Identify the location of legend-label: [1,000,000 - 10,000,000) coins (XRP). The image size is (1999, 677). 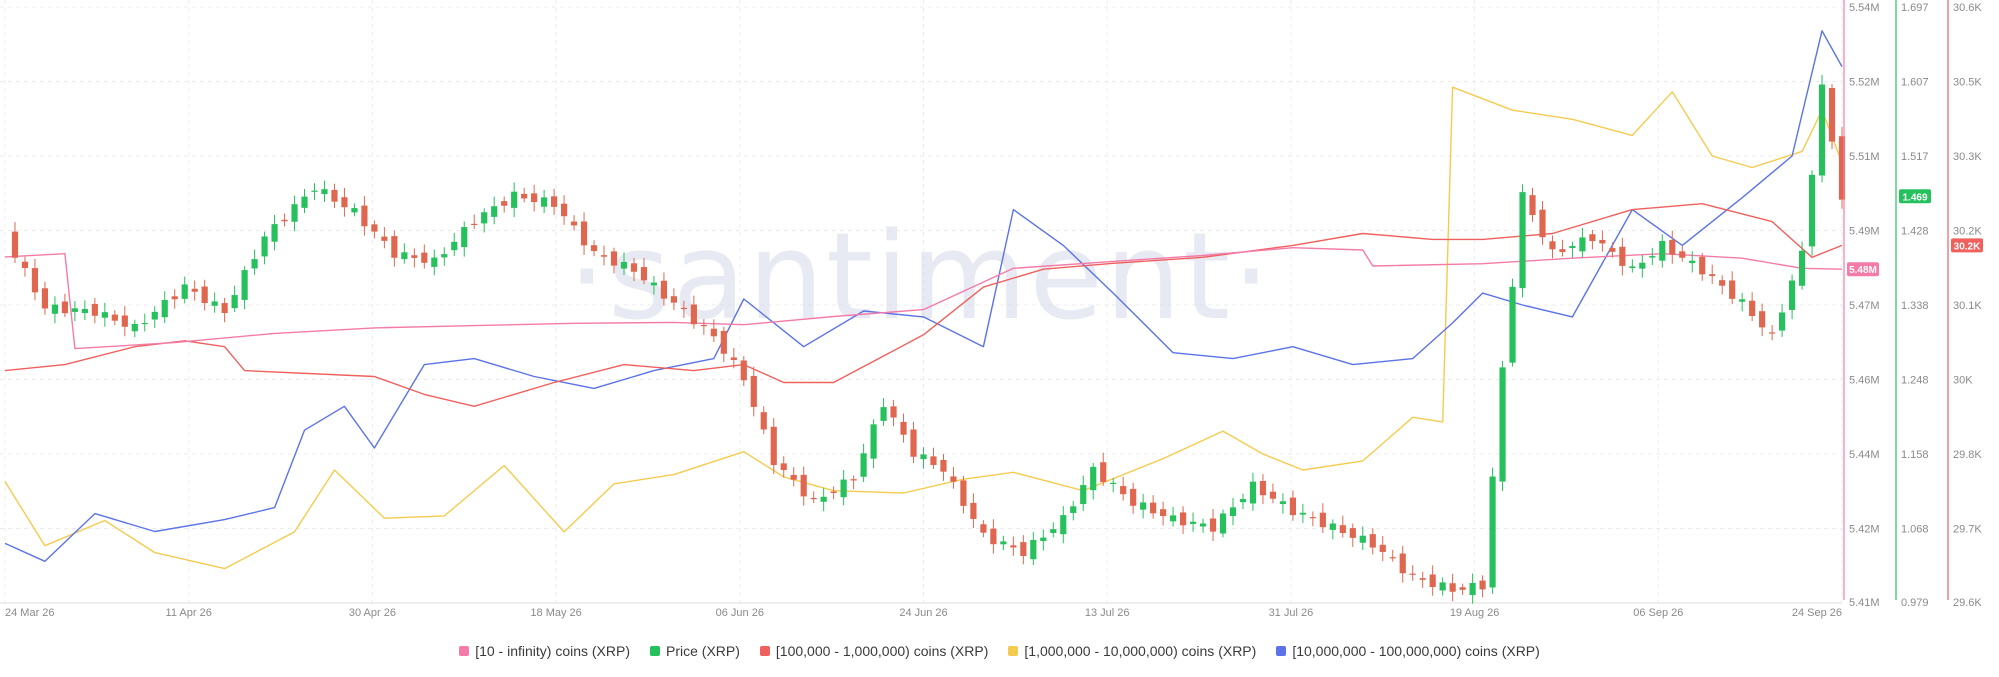
(1140, 651).